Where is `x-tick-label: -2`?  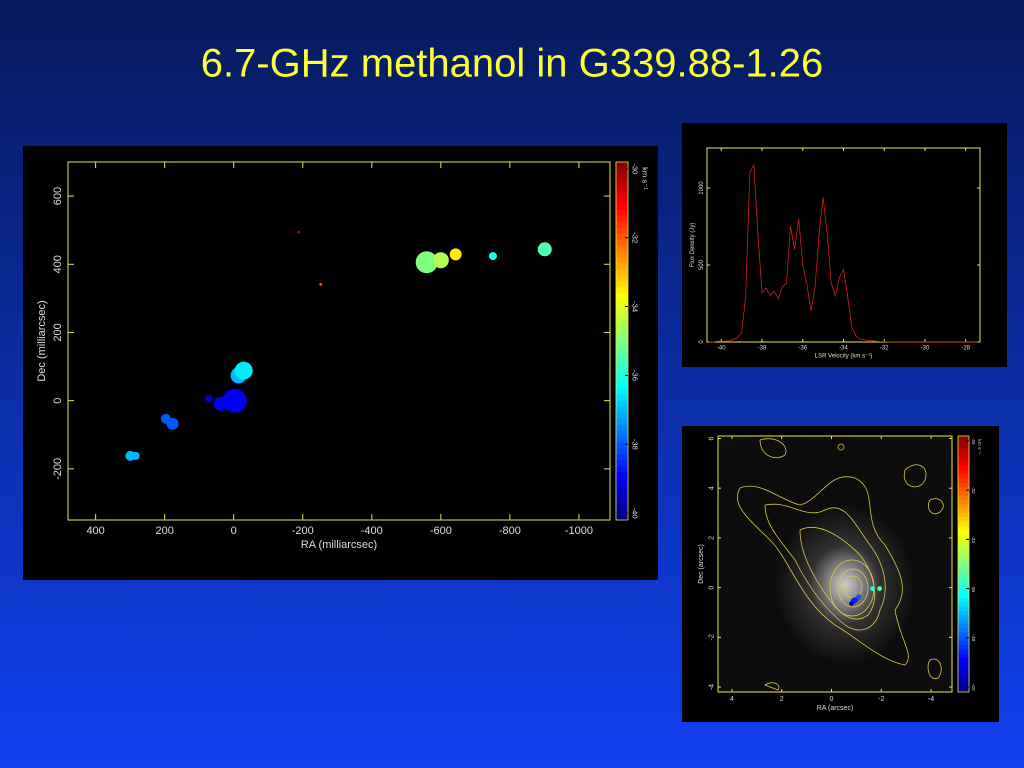 x-tick-label: -2 is located at coordinates (881, 699).